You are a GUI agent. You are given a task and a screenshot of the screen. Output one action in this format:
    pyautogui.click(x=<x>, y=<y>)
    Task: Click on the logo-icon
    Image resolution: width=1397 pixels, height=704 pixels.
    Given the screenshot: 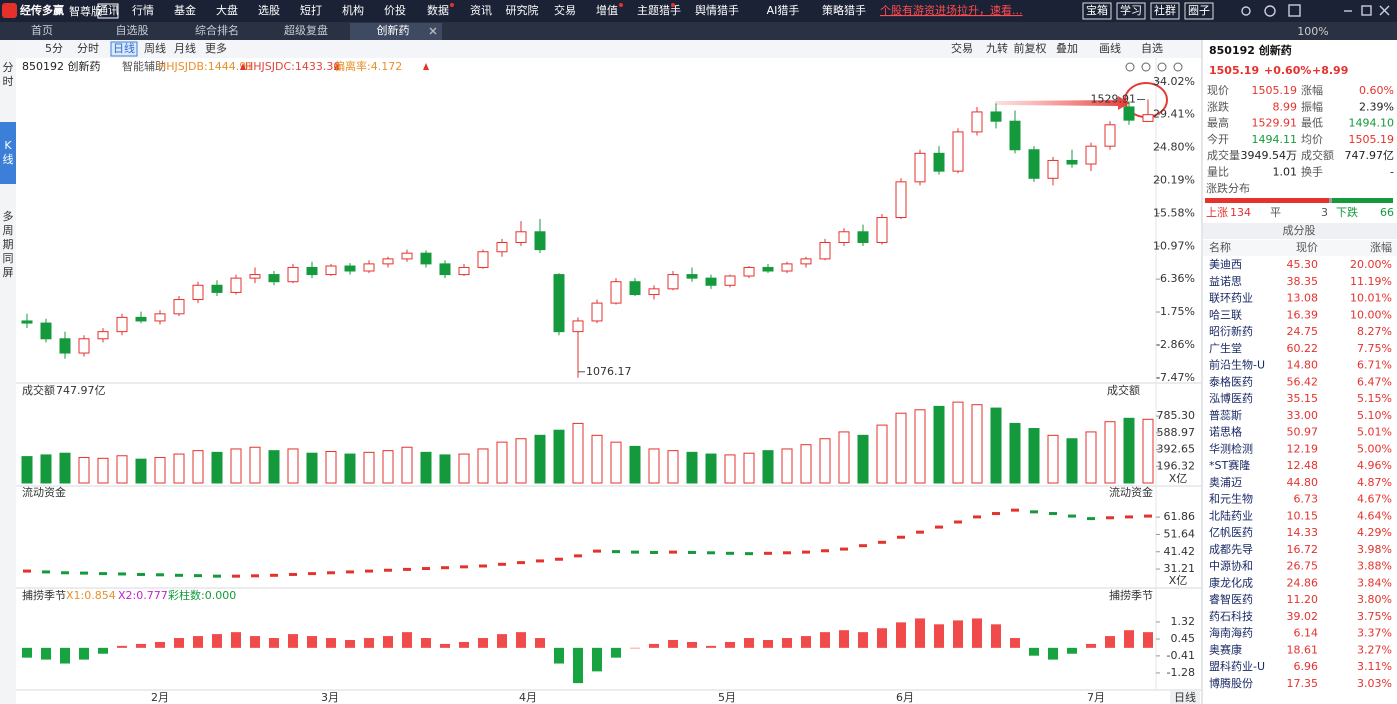 What is the action you would take?
    pyautogui.click(x=9, y=10)
    